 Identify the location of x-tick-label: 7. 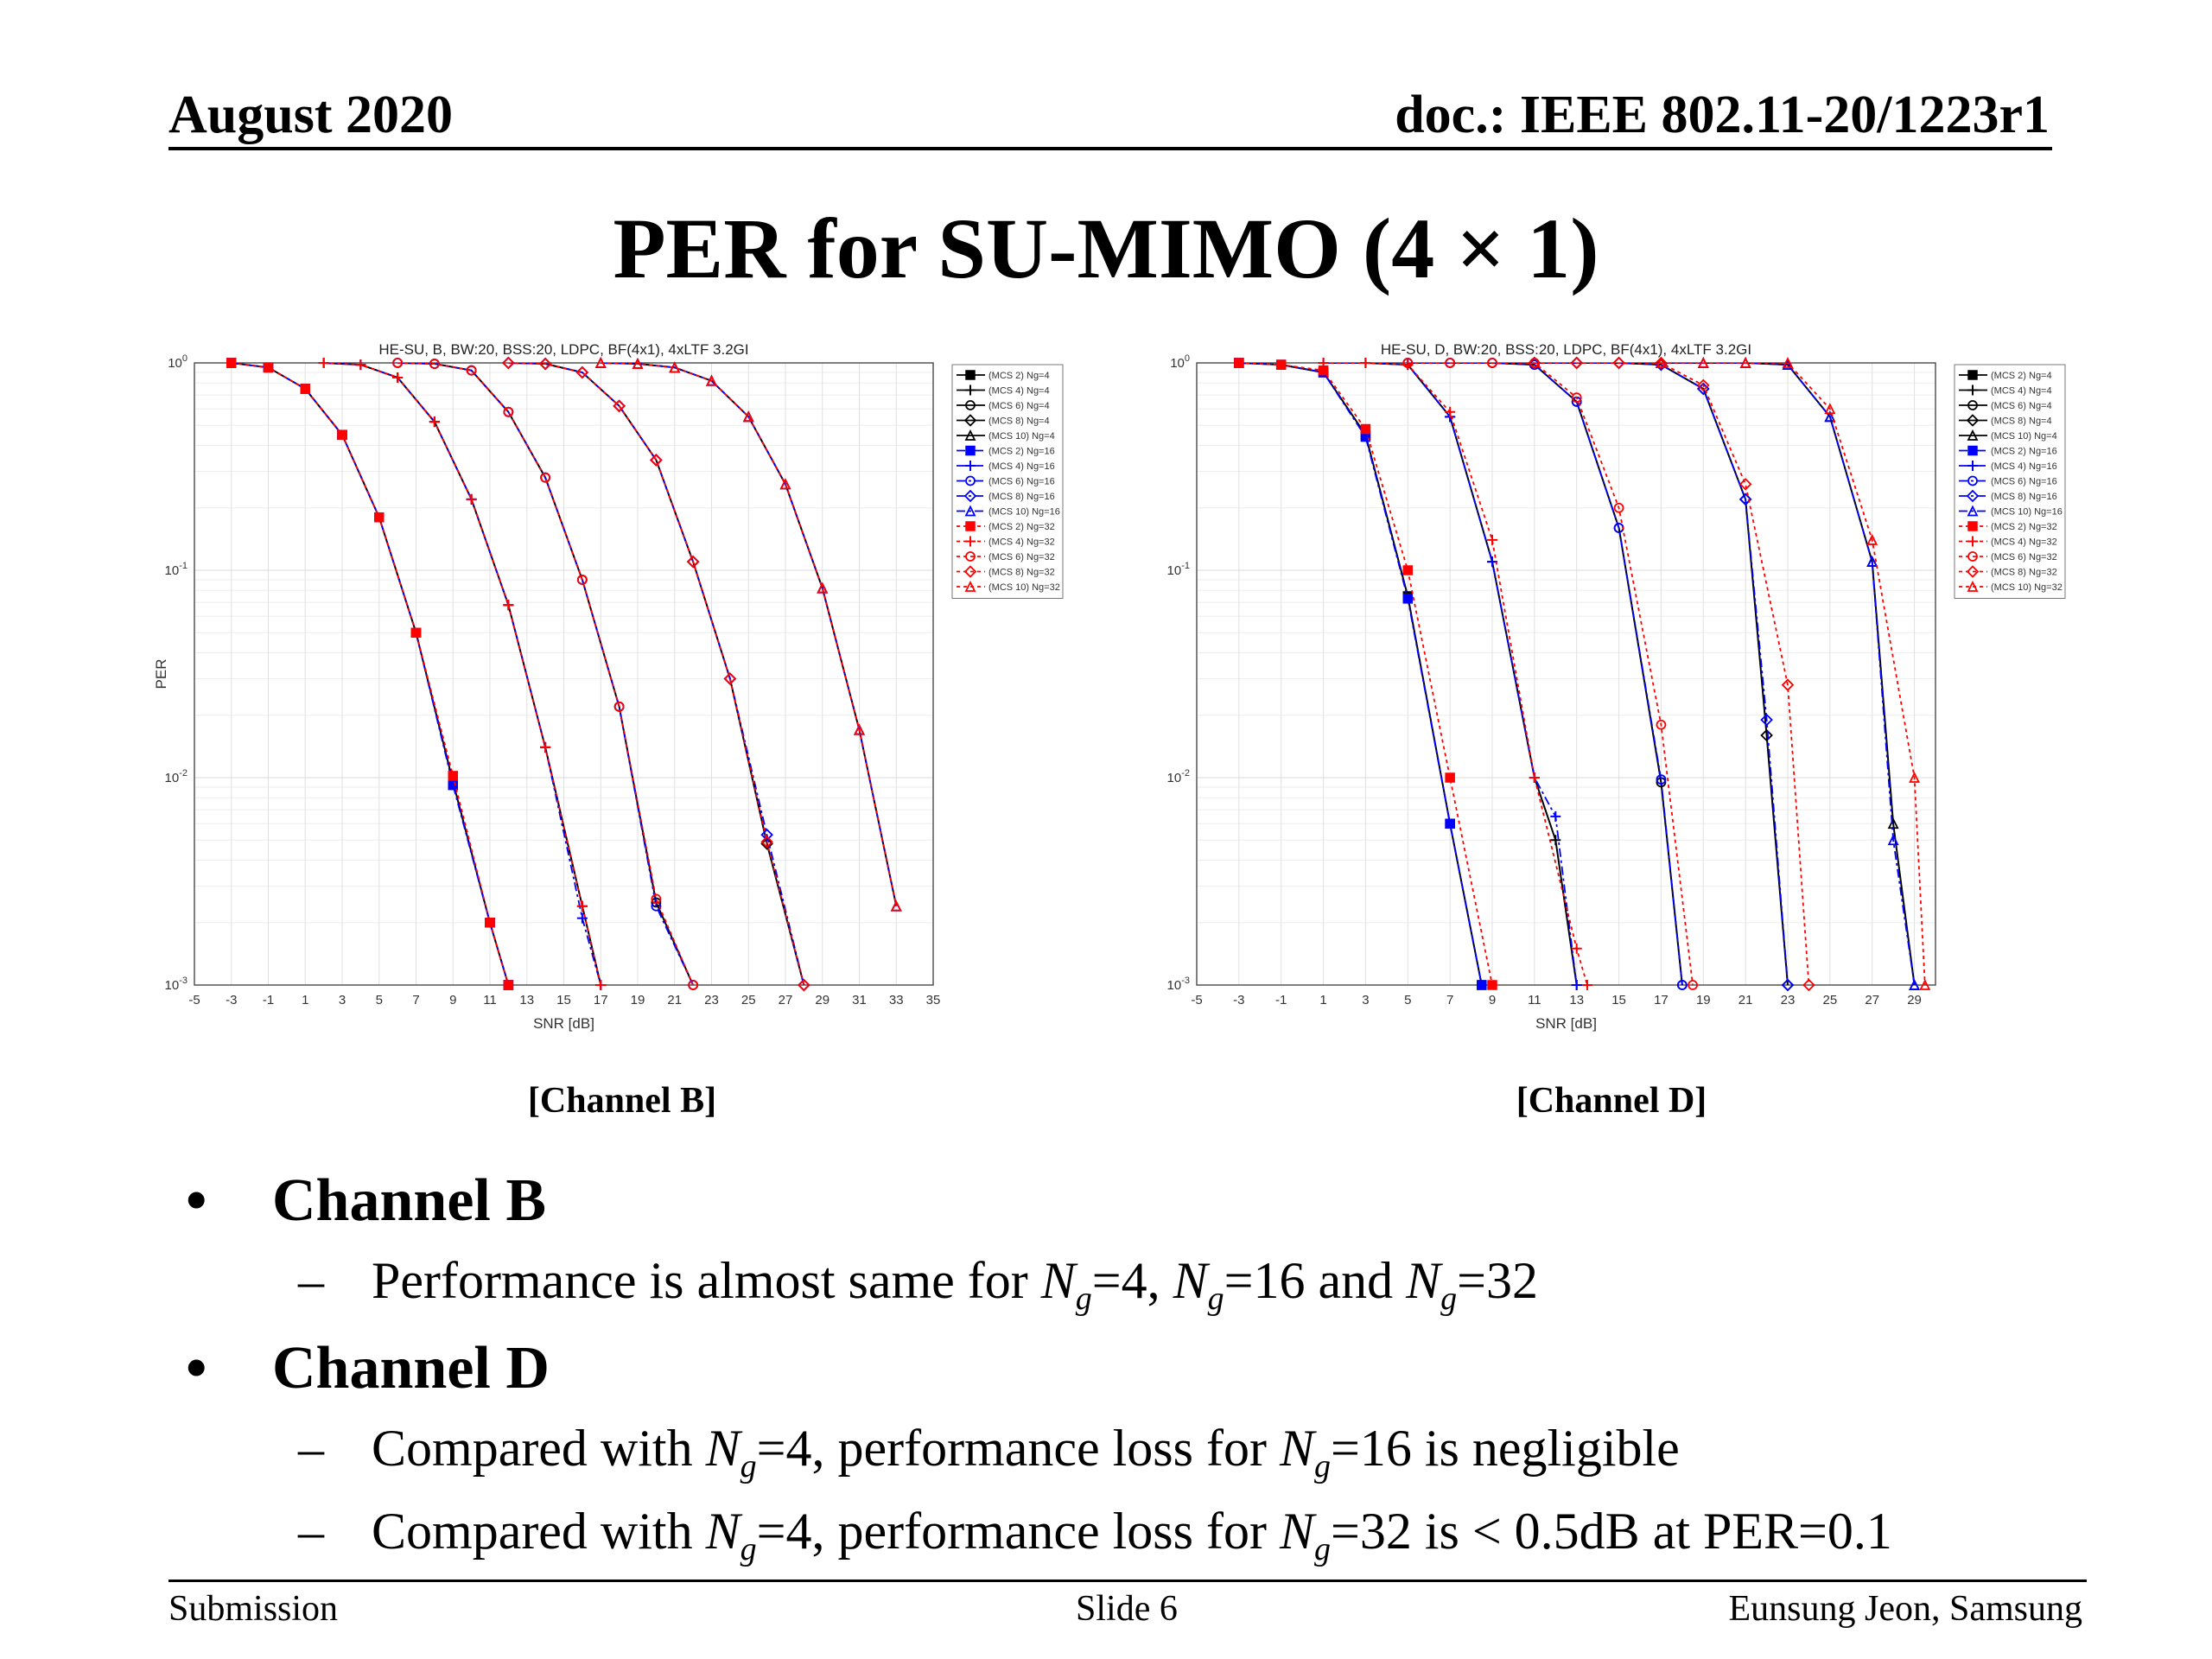
(415, 1000).